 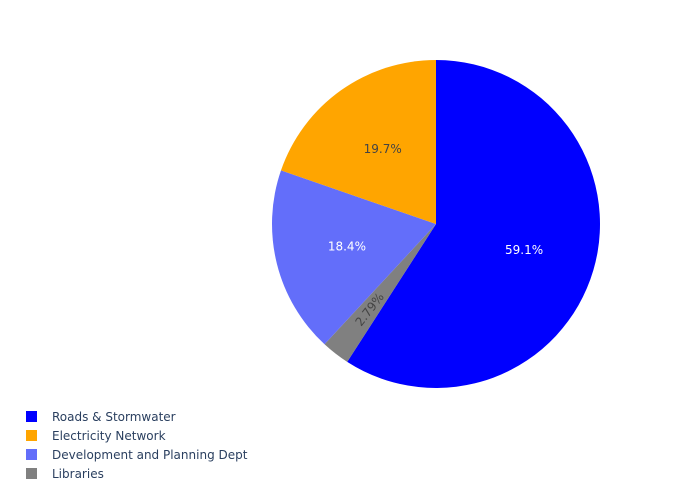 What do you see at coordinates (31, 416) in the screenshot?
I see `legend-swatch-roads-stormwater` at bounding box center [31, 416].